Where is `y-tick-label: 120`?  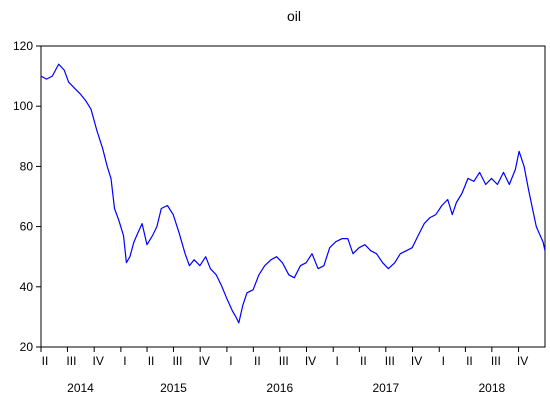
y-tick-label: 120 is located at coordinates (23, 46).